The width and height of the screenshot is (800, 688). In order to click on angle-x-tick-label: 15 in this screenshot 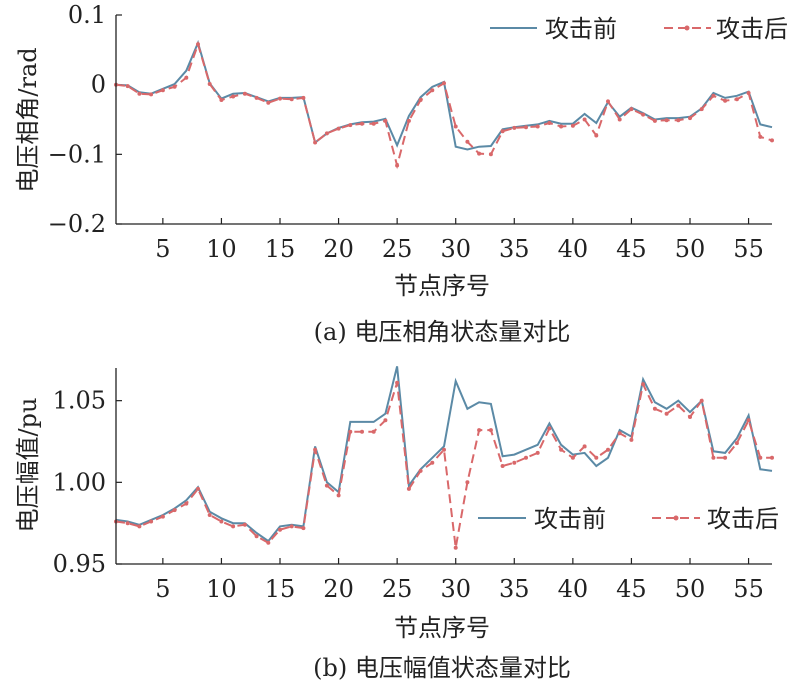, I will do `click(280, 249)`.